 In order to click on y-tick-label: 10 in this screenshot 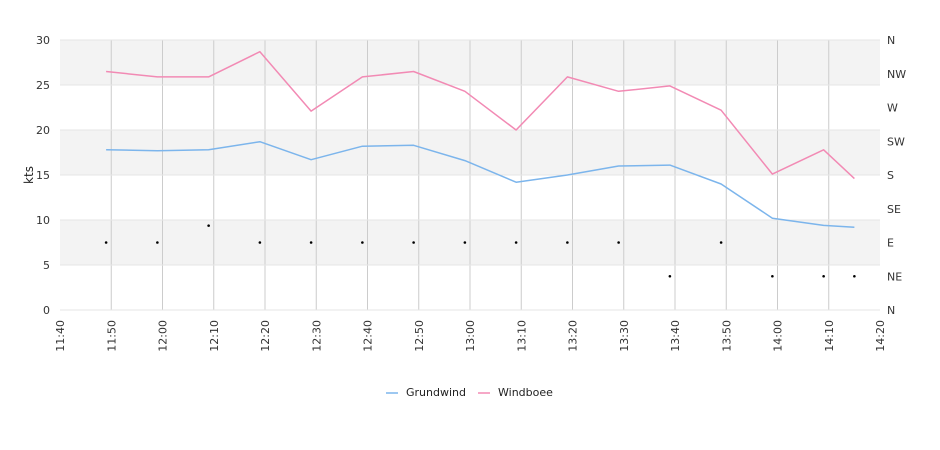, I will do `click(43, 220)`.